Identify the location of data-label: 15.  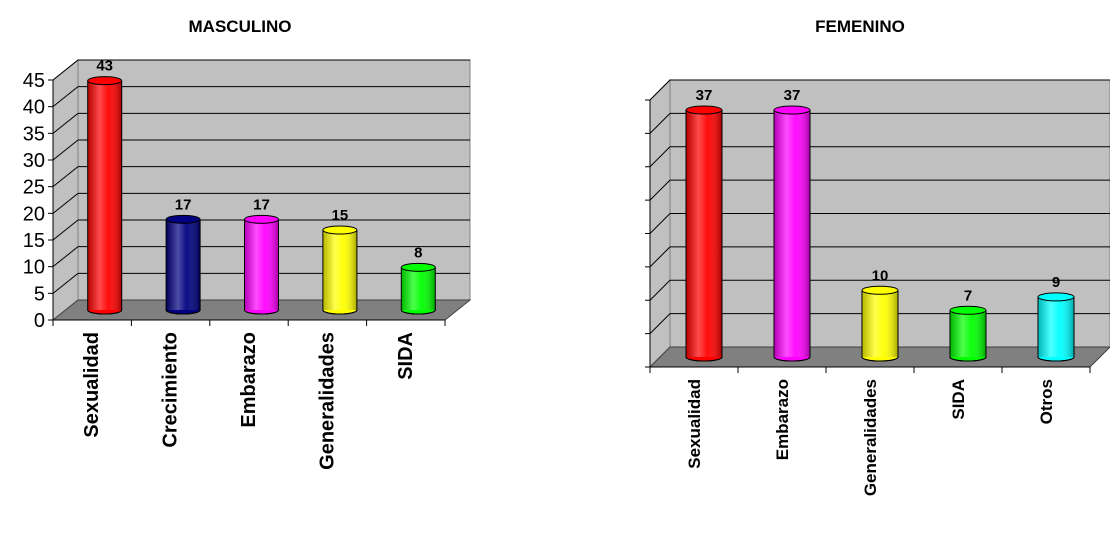
(340, 215).